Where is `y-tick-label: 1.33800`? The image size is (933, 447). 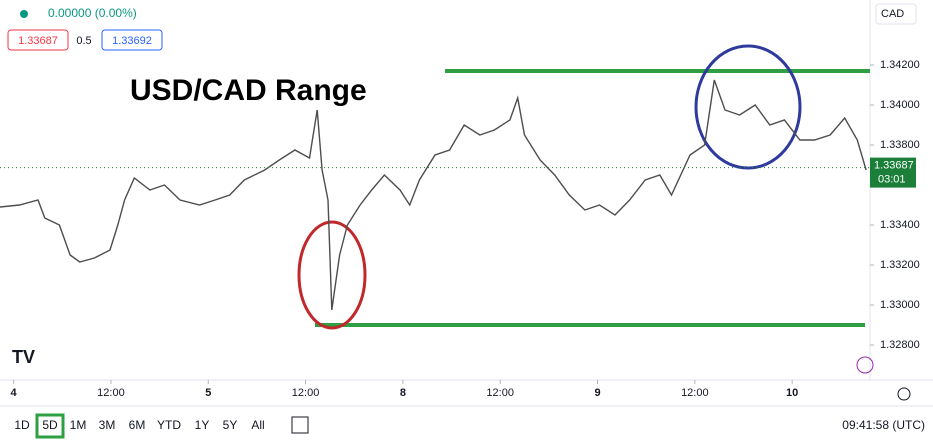
y-tick-label: 1.33800 is located at coordinates (900, 145).